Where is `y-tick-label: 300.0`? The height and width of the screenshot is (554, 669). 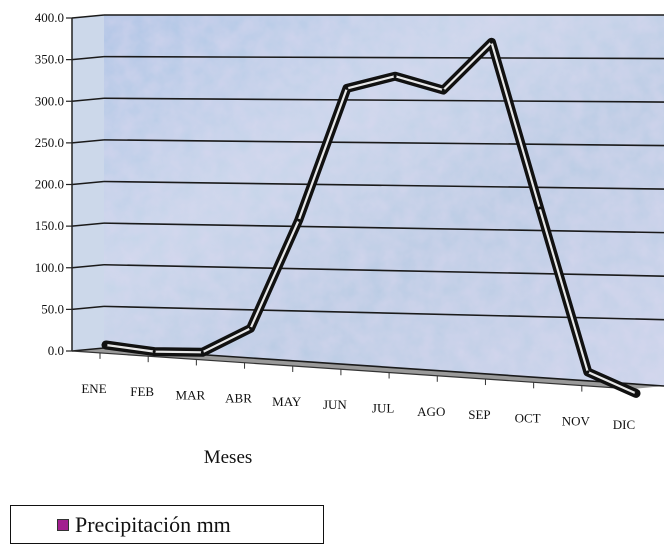 y-tick-label: 300.0 is located at coordinates (49, 100).